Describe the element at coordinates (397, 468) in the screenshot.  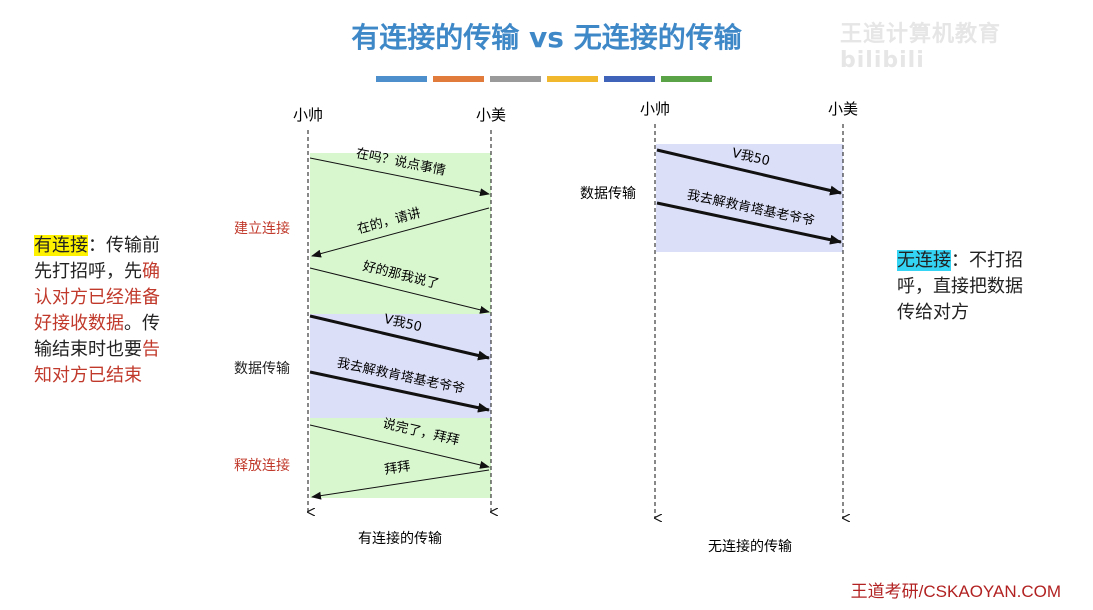
I see `message-label: 拜拜` at that location.